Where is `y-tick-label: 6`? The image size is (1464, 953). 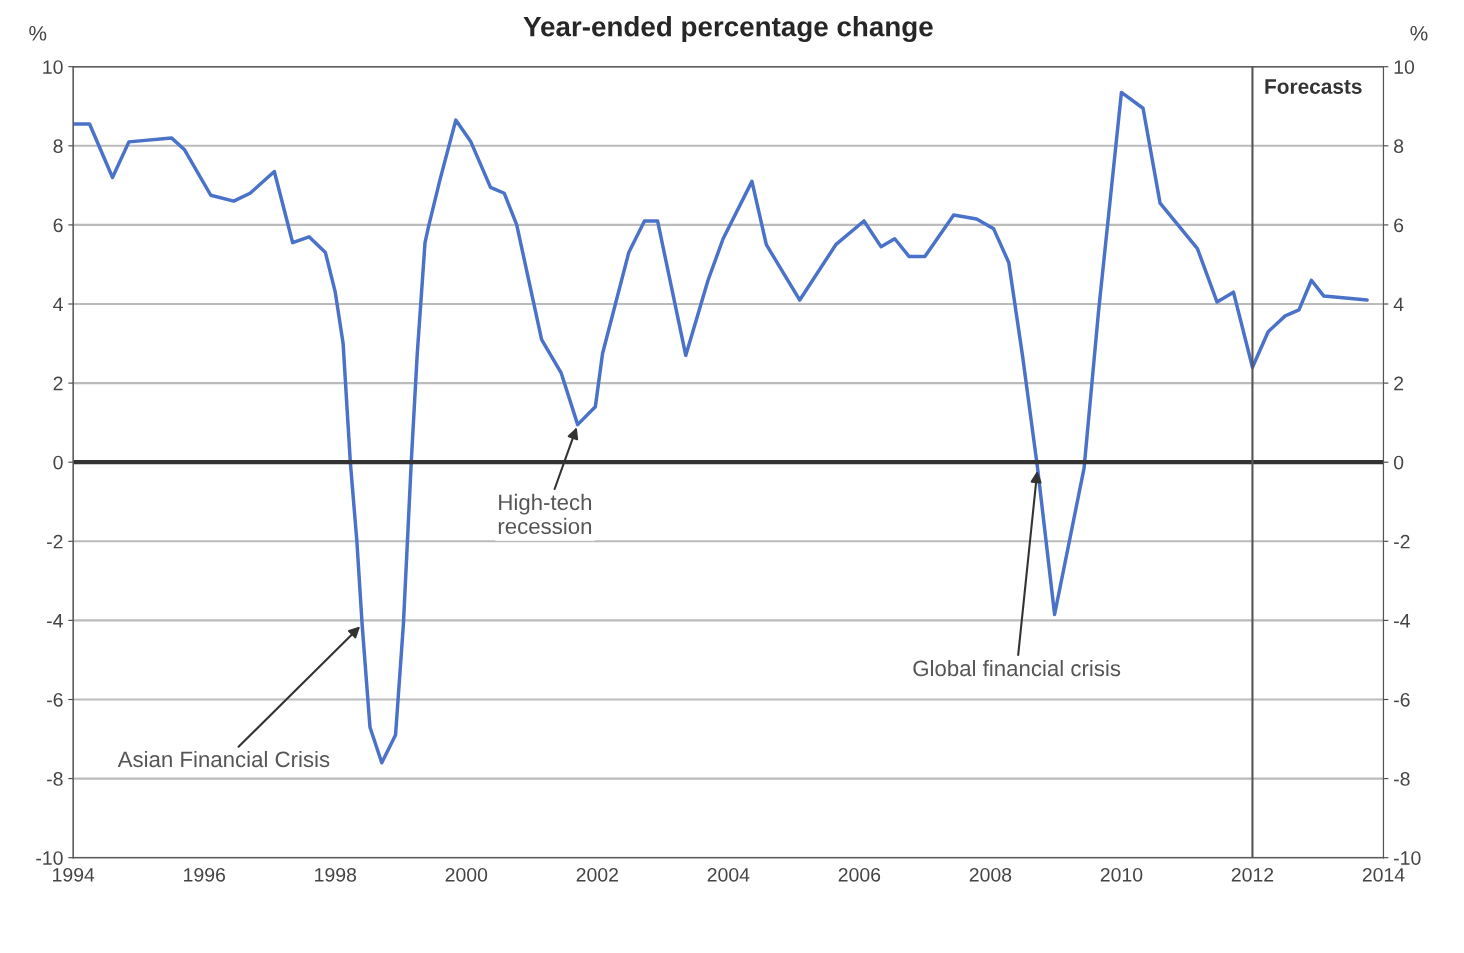 y-tick-label: 6 is located at coordinates (58, 225).